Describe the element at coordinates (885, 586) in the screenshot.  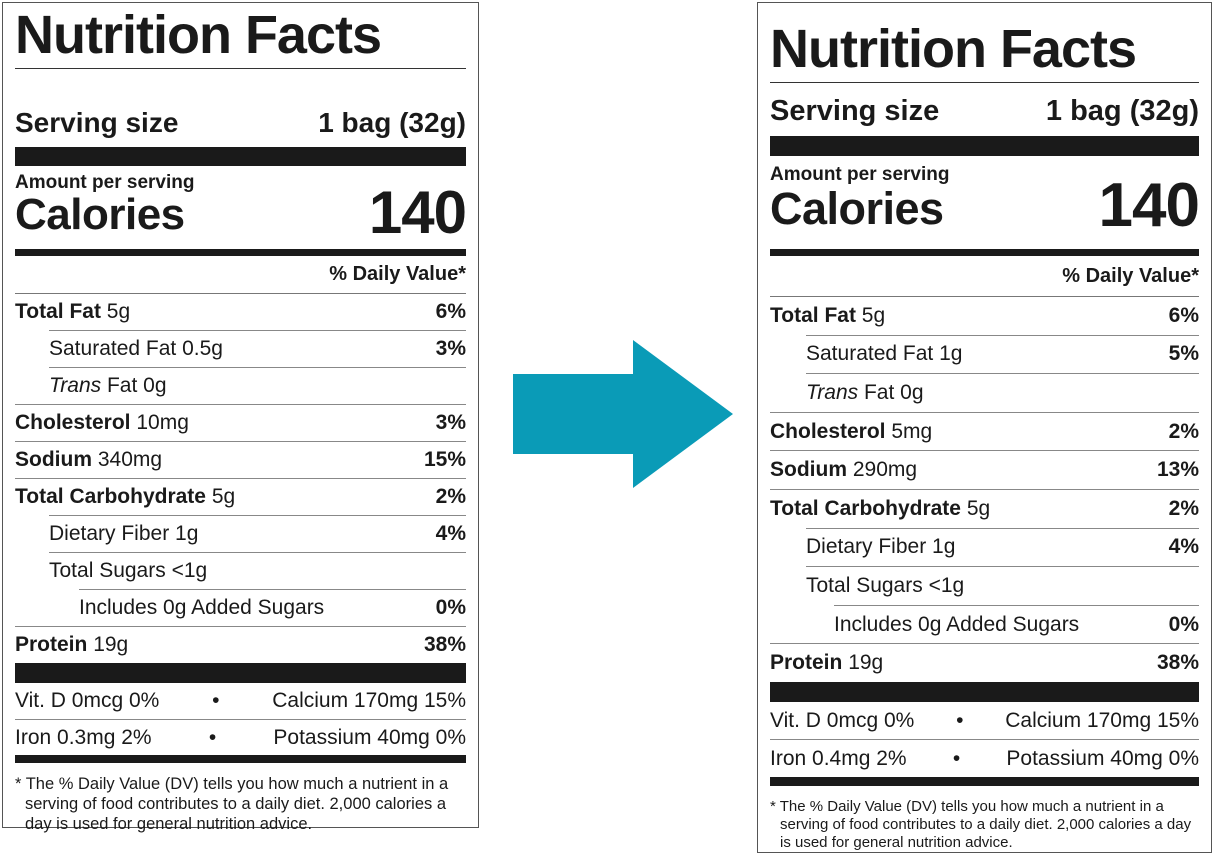
I see `nutrient-name-group: Total Sugars <1g` at that location.